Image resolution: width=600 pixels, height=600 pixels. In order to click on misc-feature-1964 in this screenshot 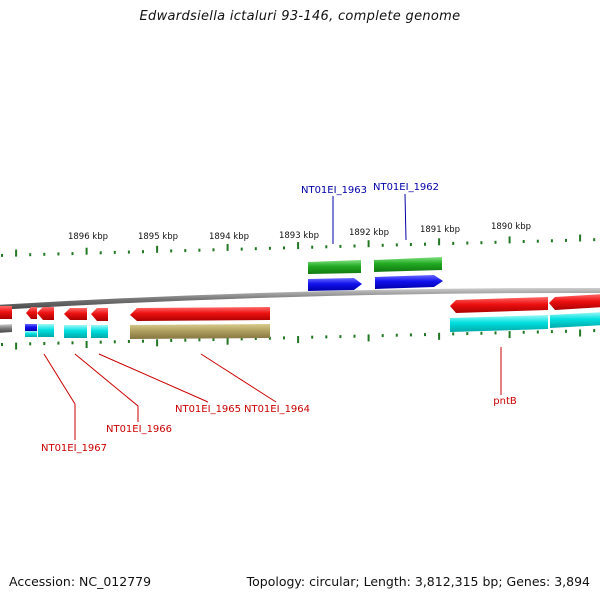, I will do `click(200, 331)`.